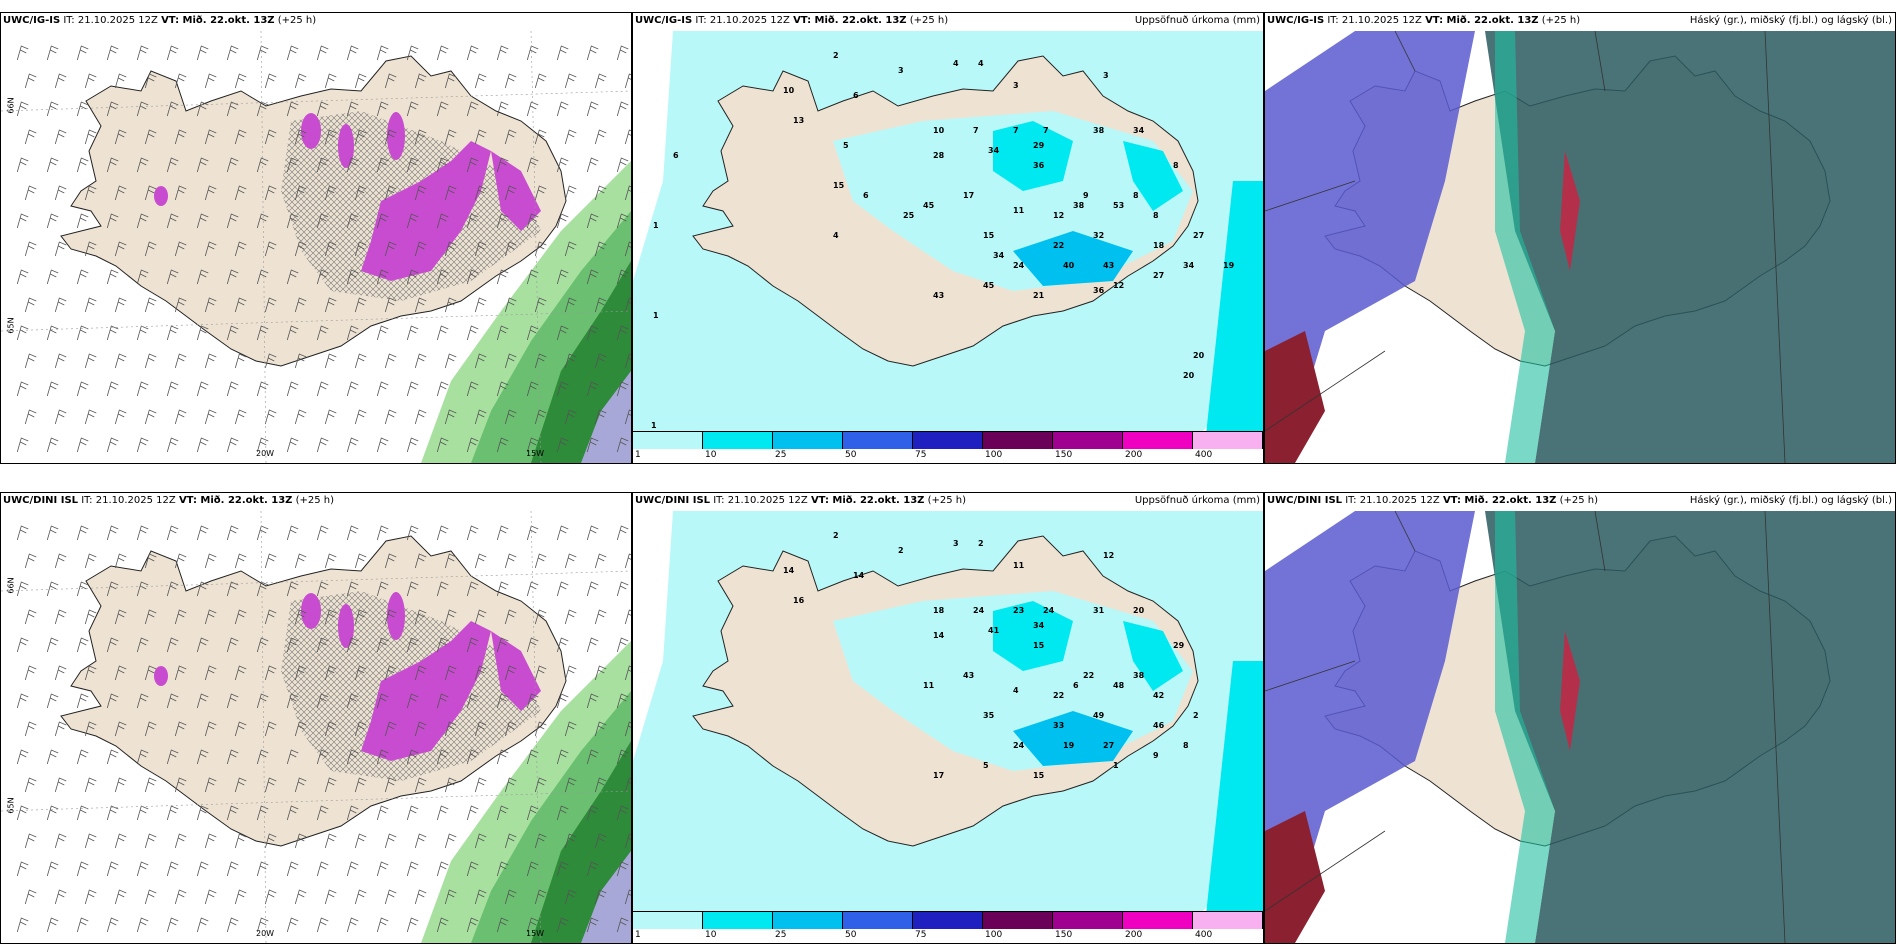 The width and height of the screenshot is (1900, 950). Describe the element at coordinates (1059, 725) in the screenshot. I see `accum-value: 33` at that location.